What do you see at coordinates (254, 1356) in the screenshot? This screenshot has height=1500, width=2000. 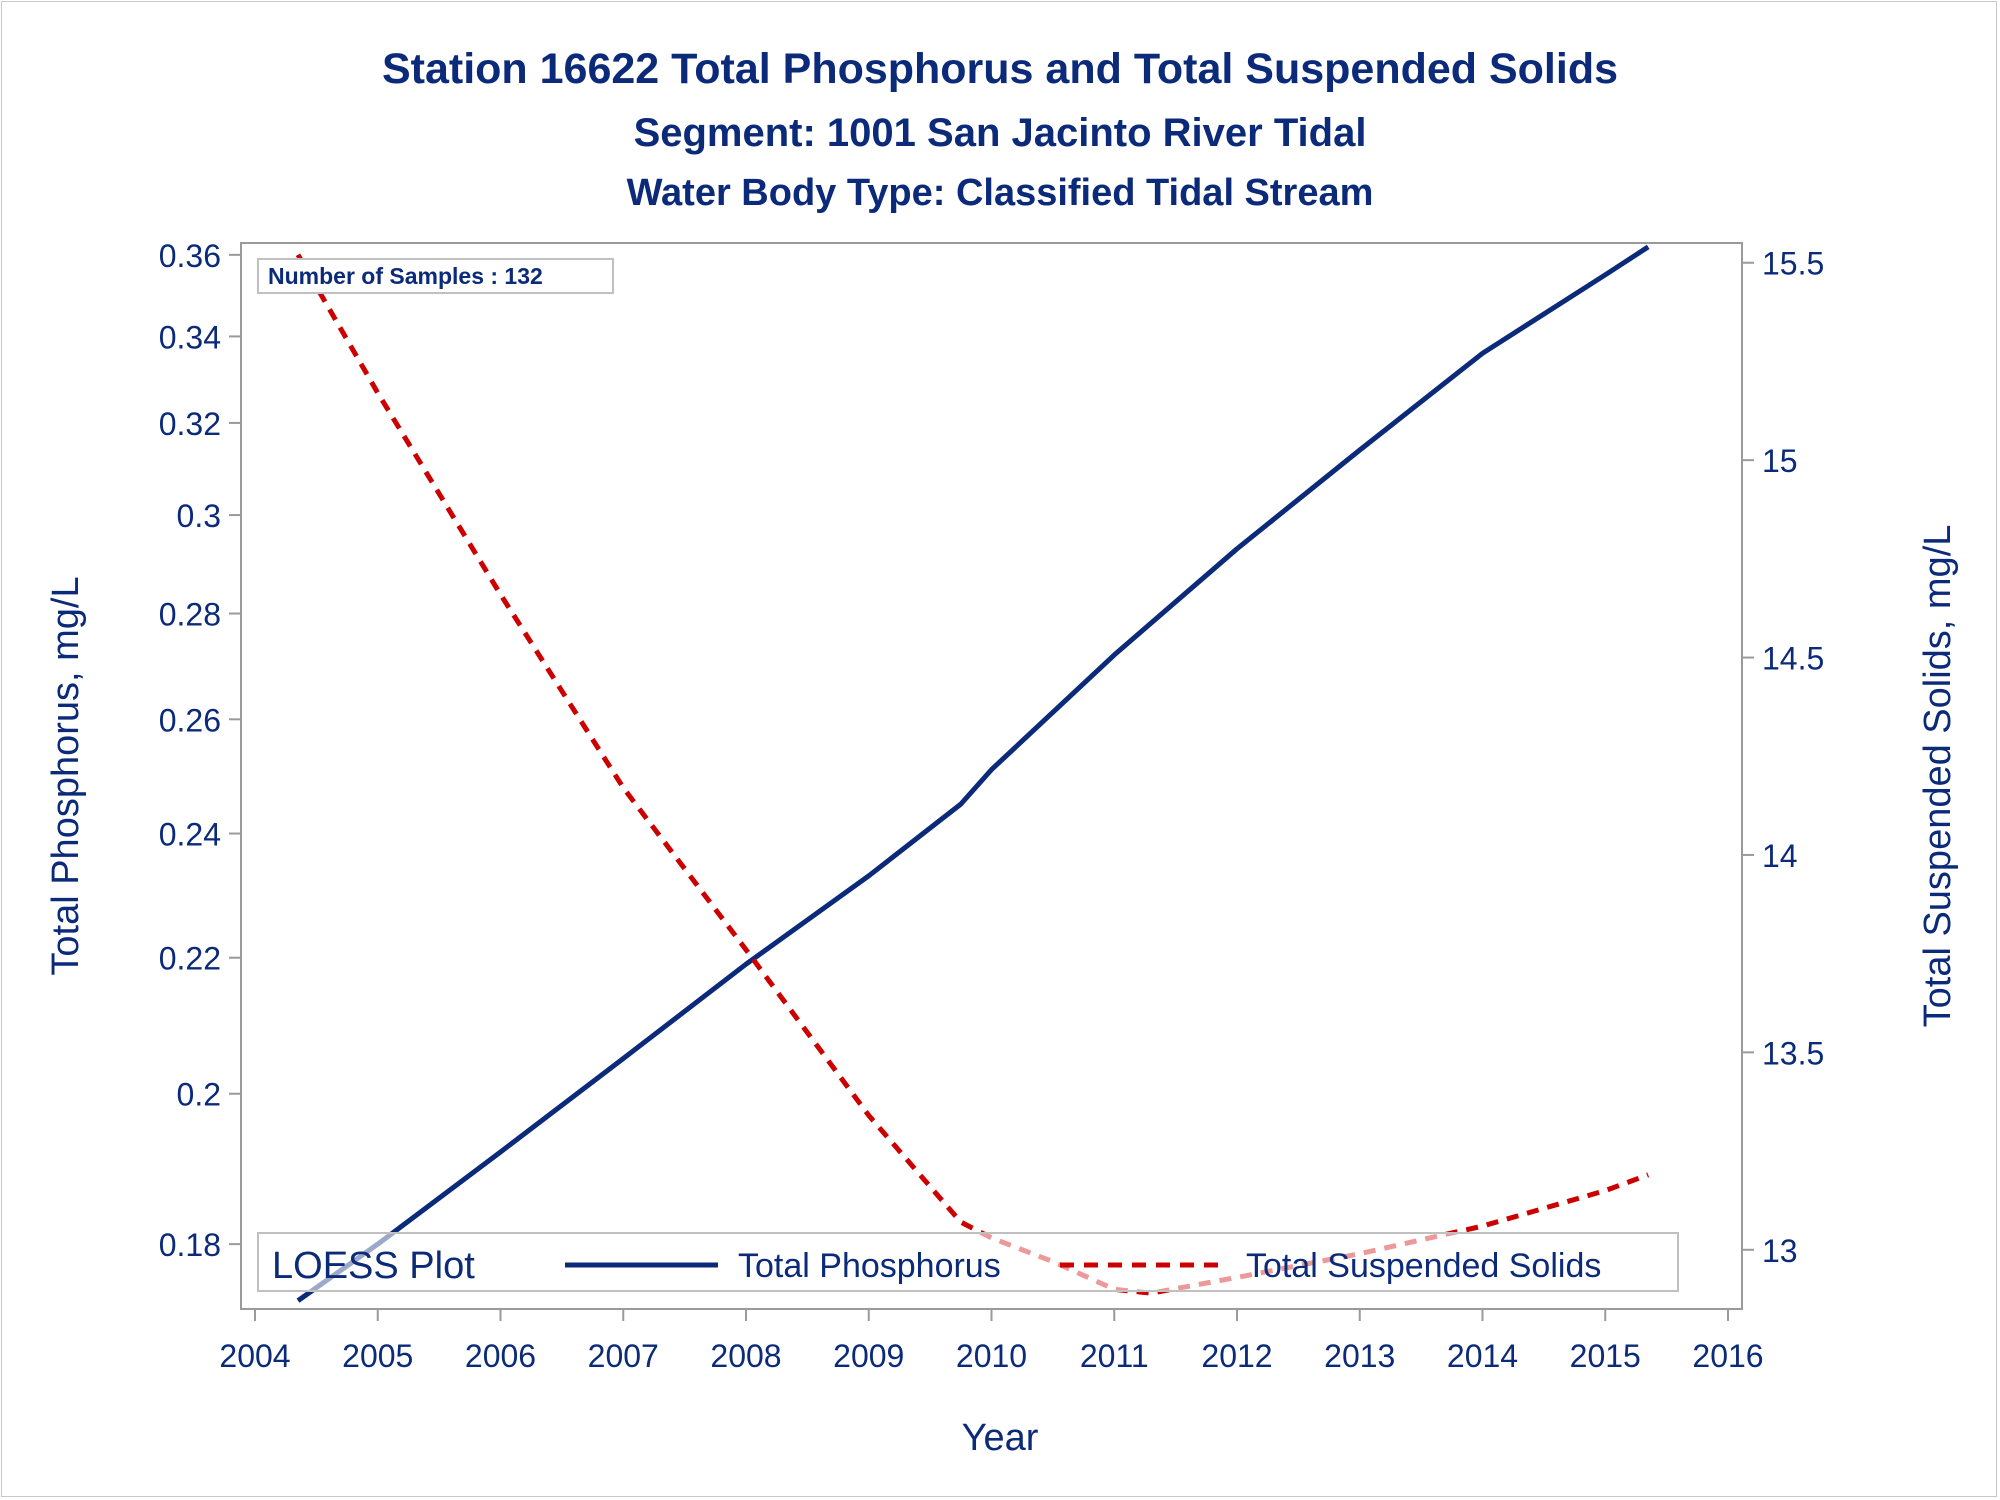 I see `x-tick-label: 2004` at bounding box center [254, 1356].